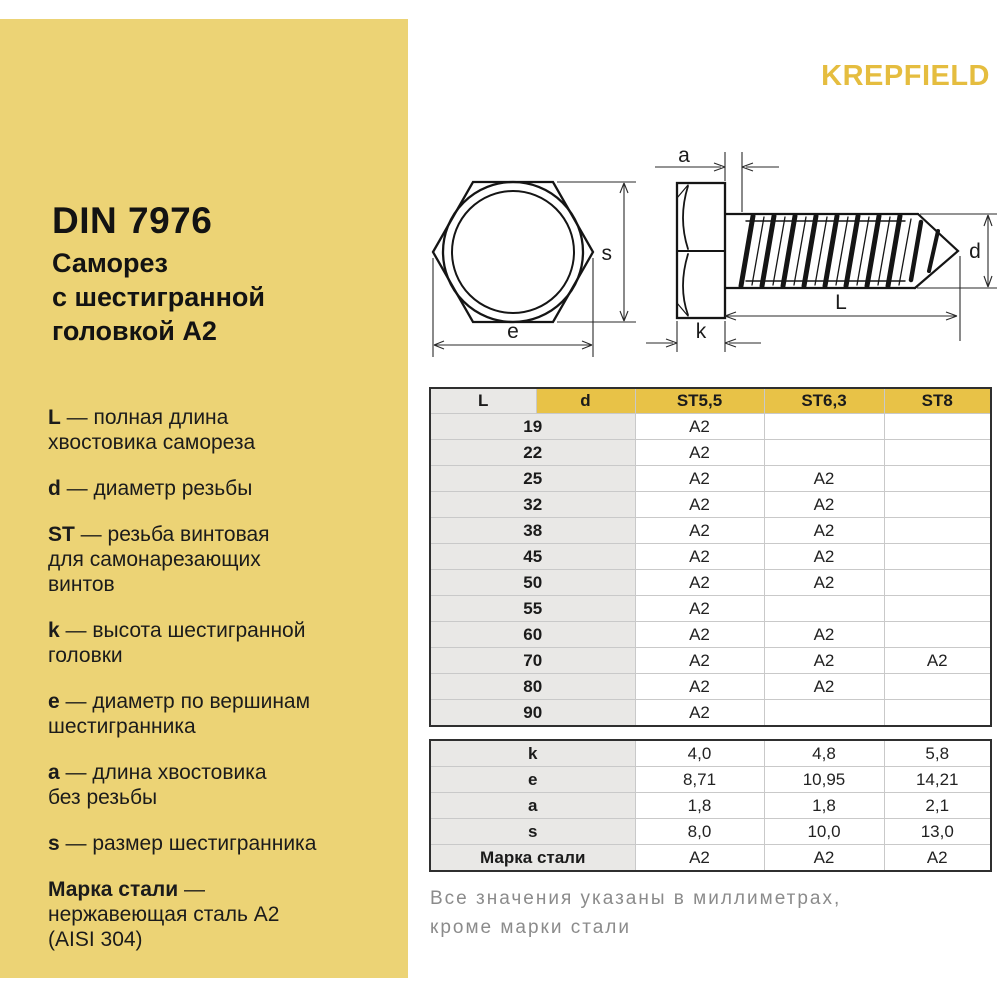 This screenshot has height=1000, width=1000. What do you see at coordinates (132, 220) in the screenshot?
I see `page-title: DIN 7976` at bounding box center [132, 220].